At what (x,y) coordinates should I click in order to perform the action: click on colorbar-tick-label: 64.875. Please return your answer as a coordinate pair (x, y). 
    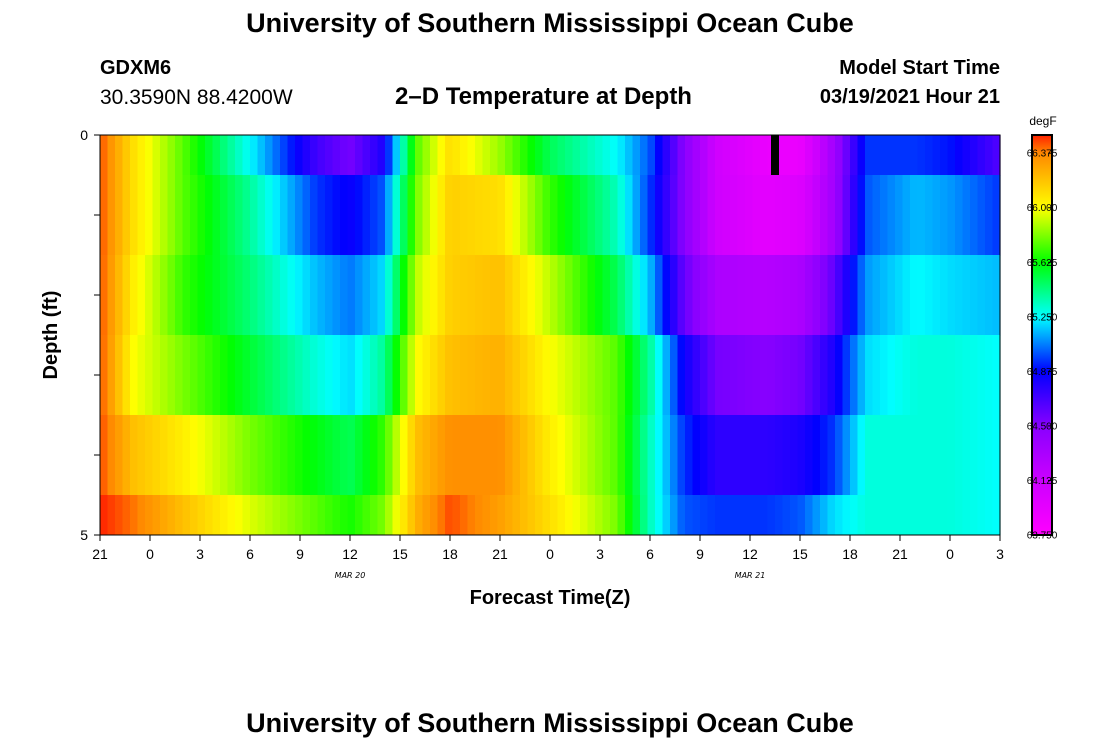
    Looking at the image, I should click on (1042, 372).